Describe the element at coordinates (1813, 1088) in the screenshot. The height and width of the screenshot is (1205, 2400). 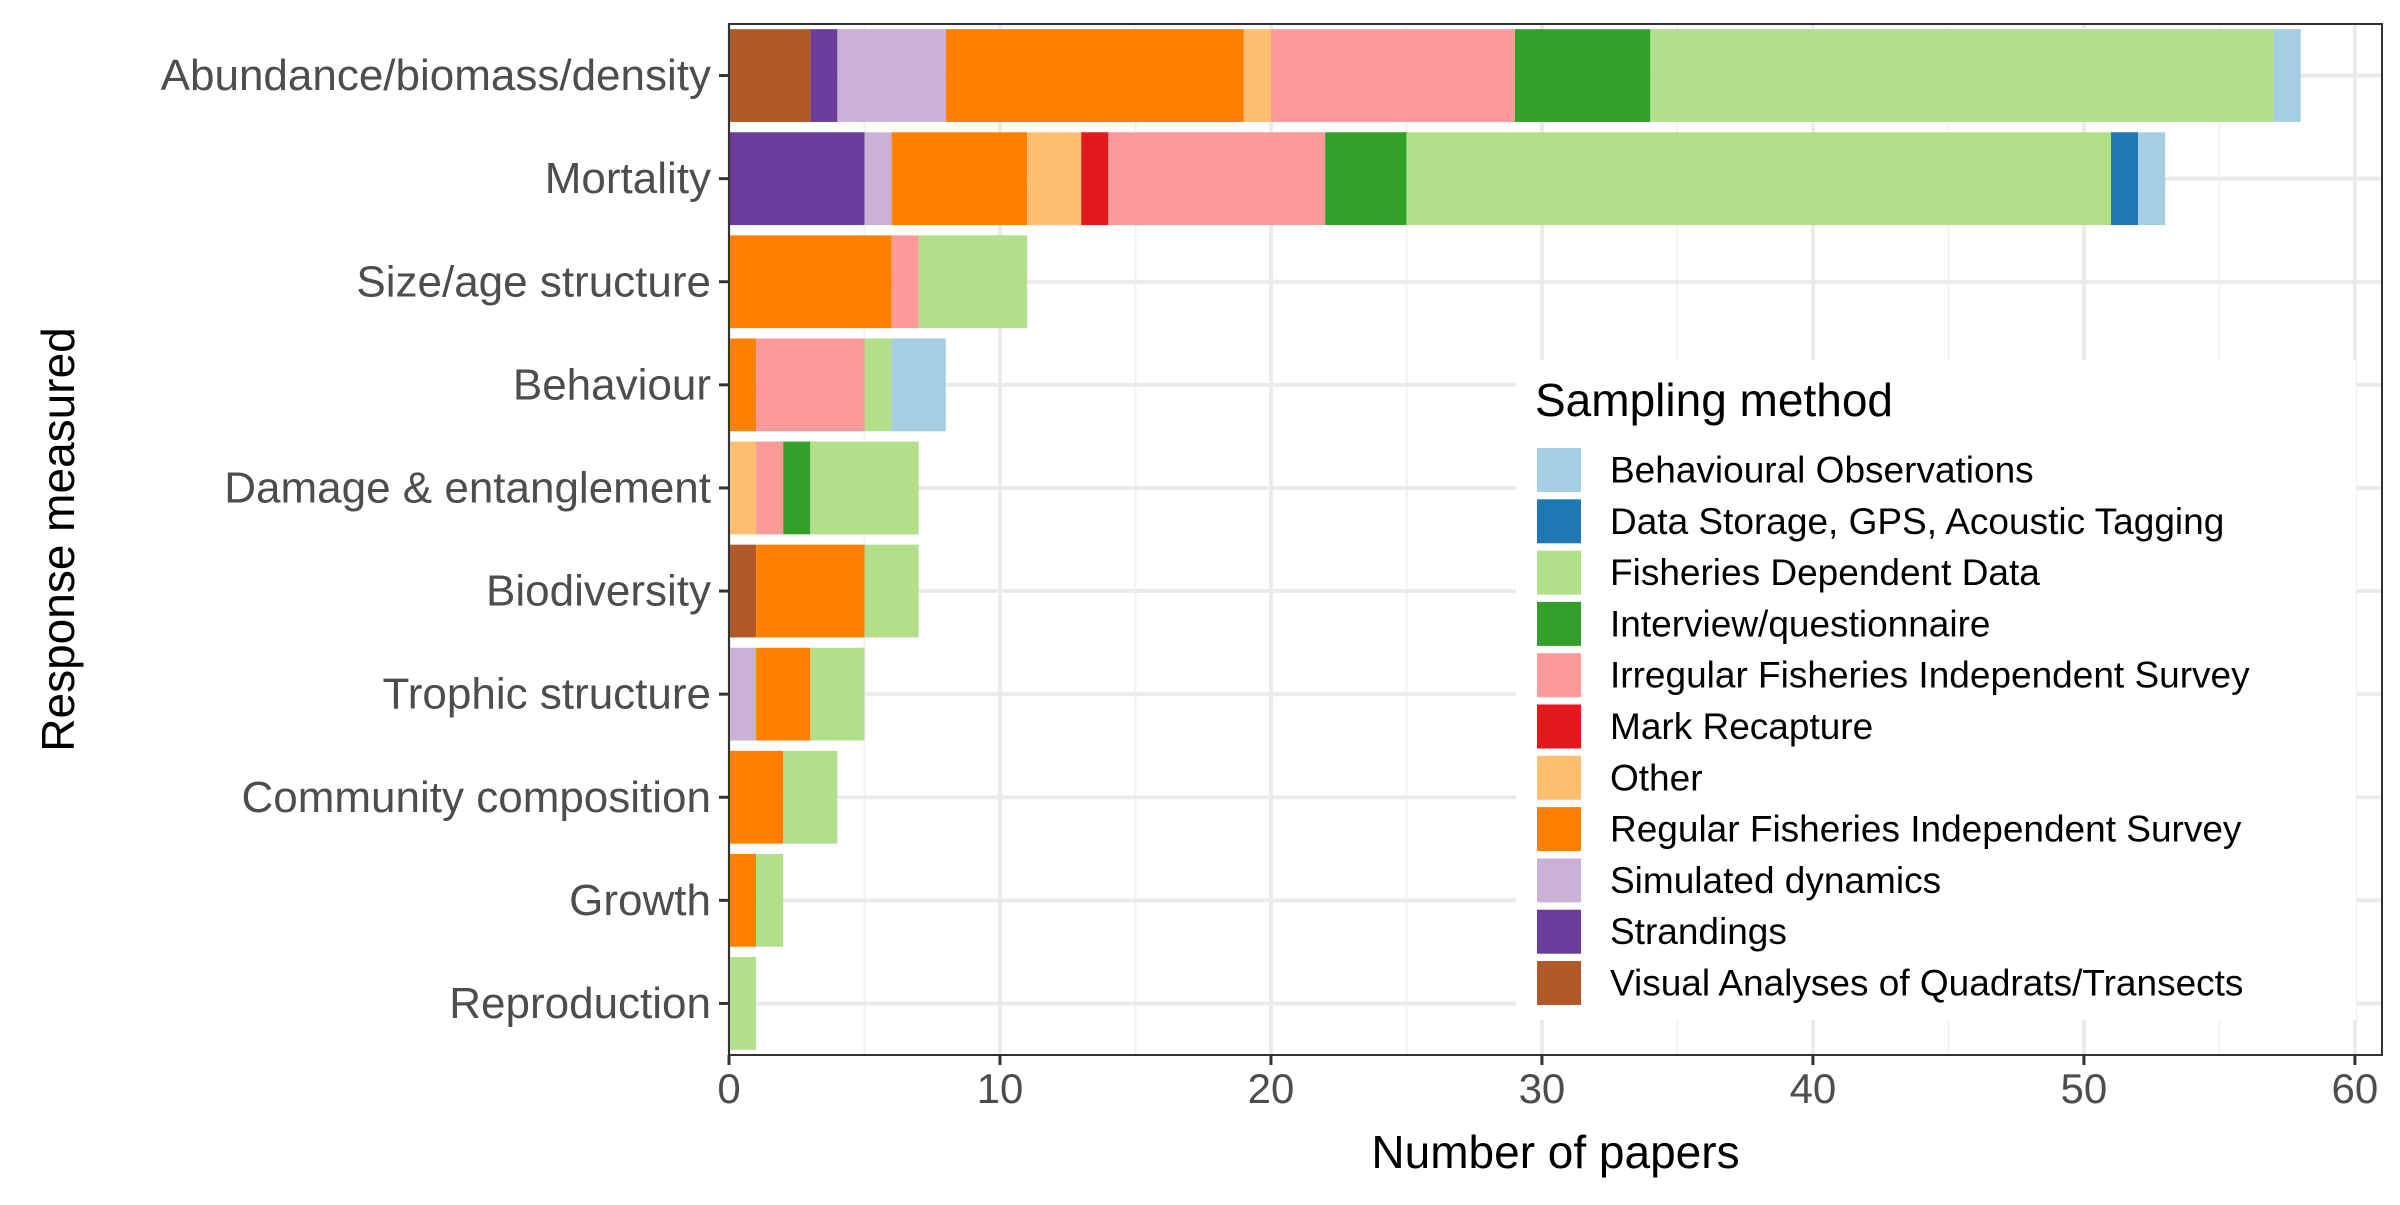
I see `x-tick-label: 40` at that location.